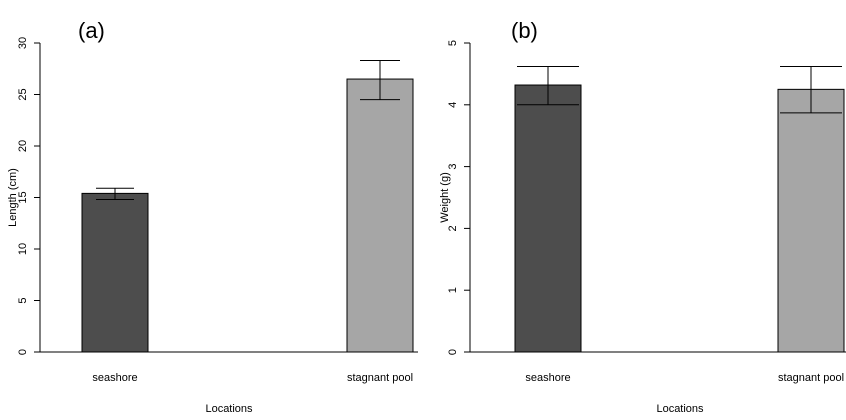 This screenshot has width=846, height=420. Describe the element at coordinates (445, 197) in the screenshot. I see `y-axis-label: Weight (g)` at that location.